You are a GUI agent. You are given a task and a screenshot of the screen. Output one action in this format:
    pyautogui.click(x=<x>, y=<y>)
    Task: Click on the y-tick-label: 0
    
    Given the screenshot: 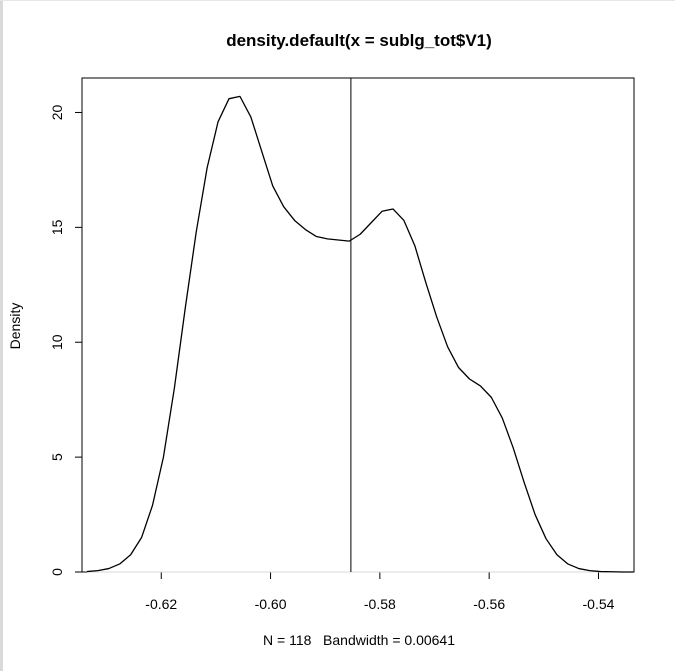 What is the action you would take?
    pyautogui.click(x=57, y=572)
    